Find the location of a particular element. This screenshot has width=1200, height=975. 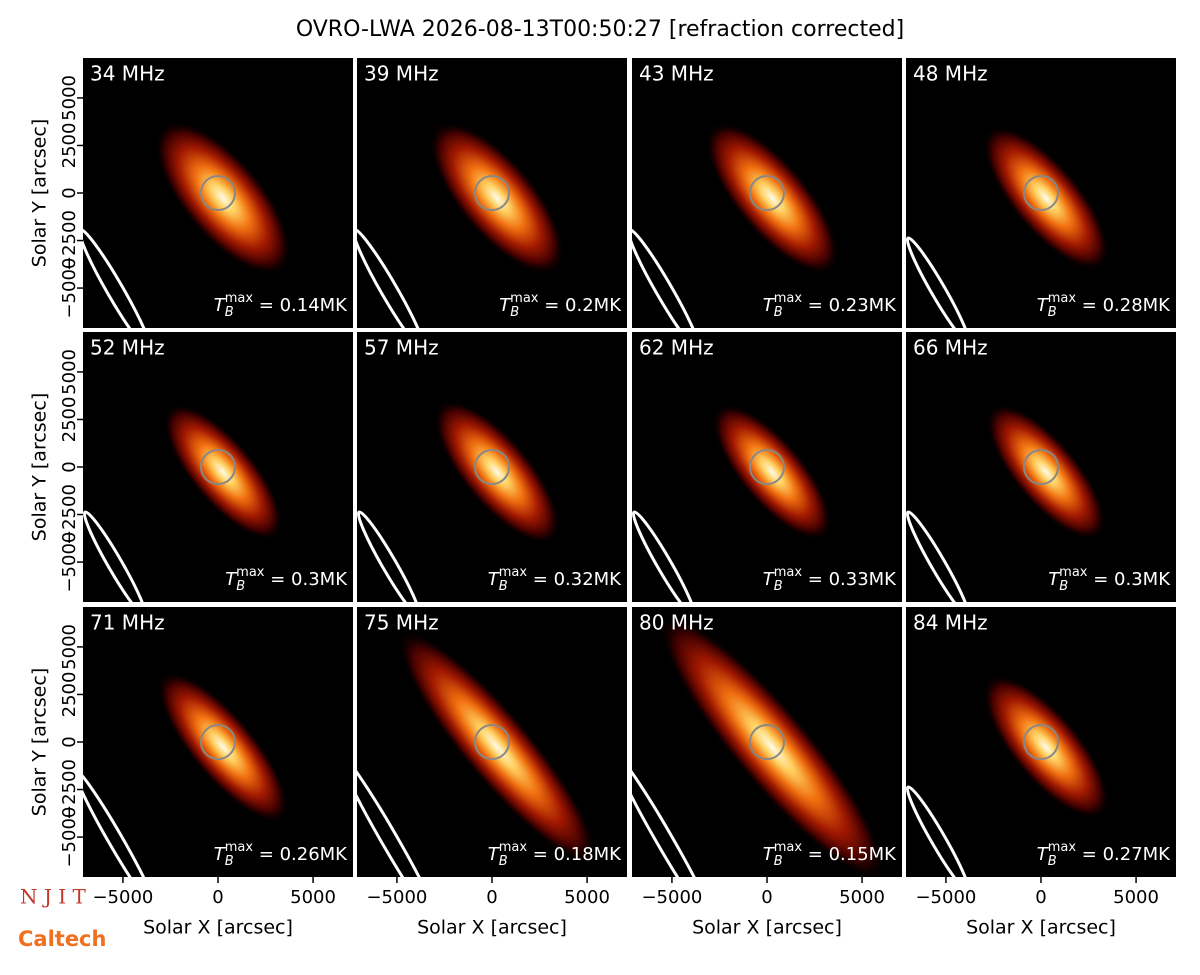

tb-max-label: TBmax = 0.26MK is located at coordinates (281, 854).